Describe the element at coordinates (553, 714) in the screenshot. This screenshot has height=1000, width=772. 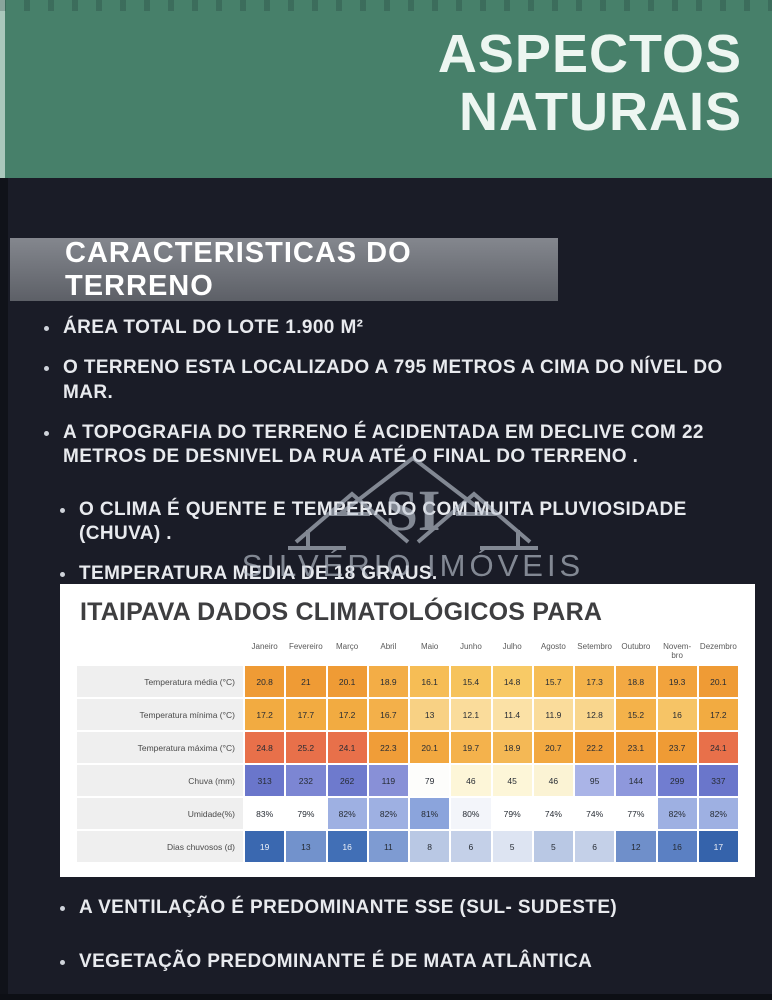
I see `data-cell: 11.9` at that location.